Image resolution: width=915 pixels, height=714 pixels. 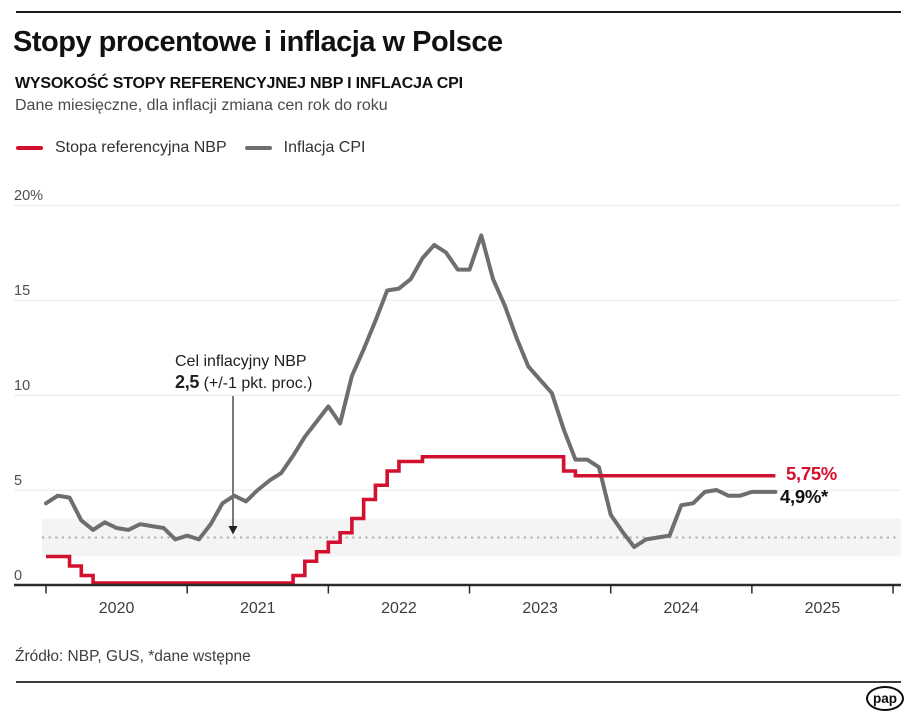 What do you see at coordinates (29, 148) in the screenshot?
I see `nbp-line-swatch` at bounding box center [29, 148].